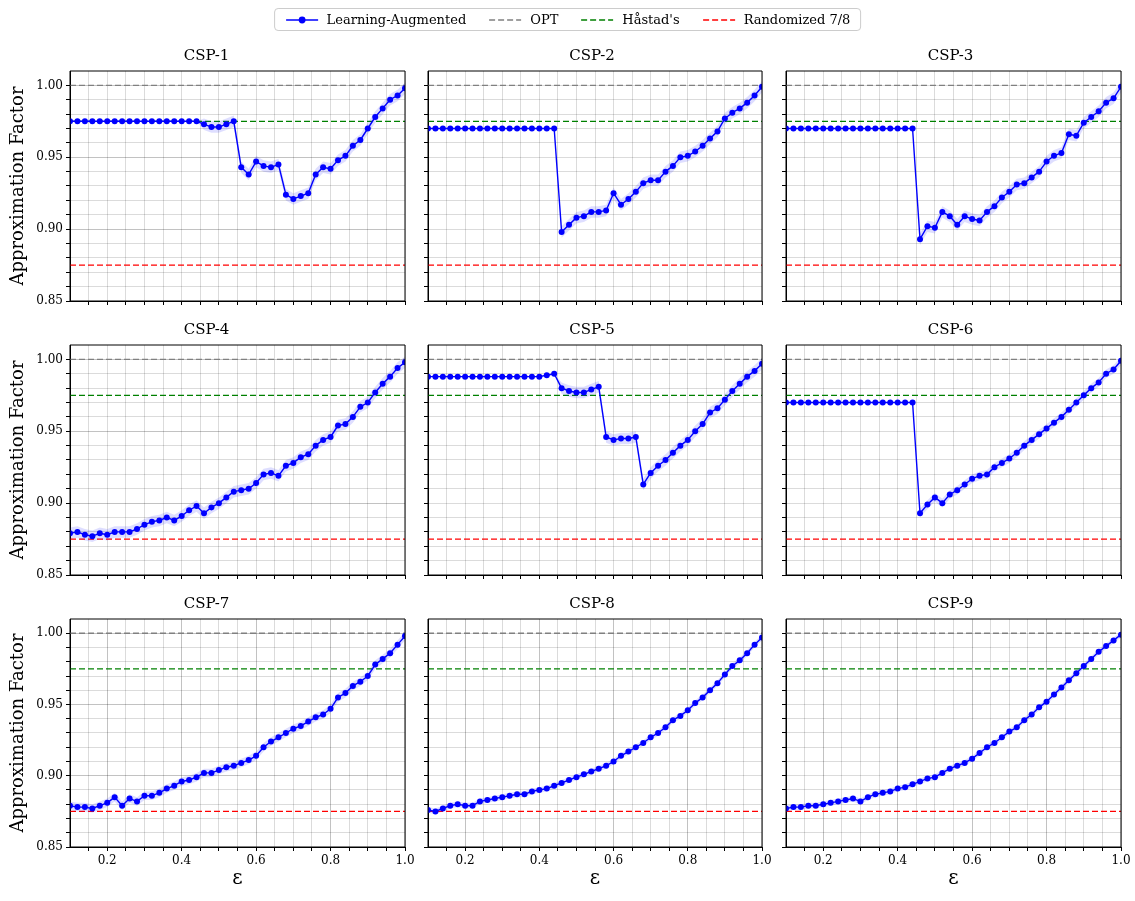  Describe the element at coordinates (592, 54) in the screenshot. I see `chart-title: CSP-2` at that location.